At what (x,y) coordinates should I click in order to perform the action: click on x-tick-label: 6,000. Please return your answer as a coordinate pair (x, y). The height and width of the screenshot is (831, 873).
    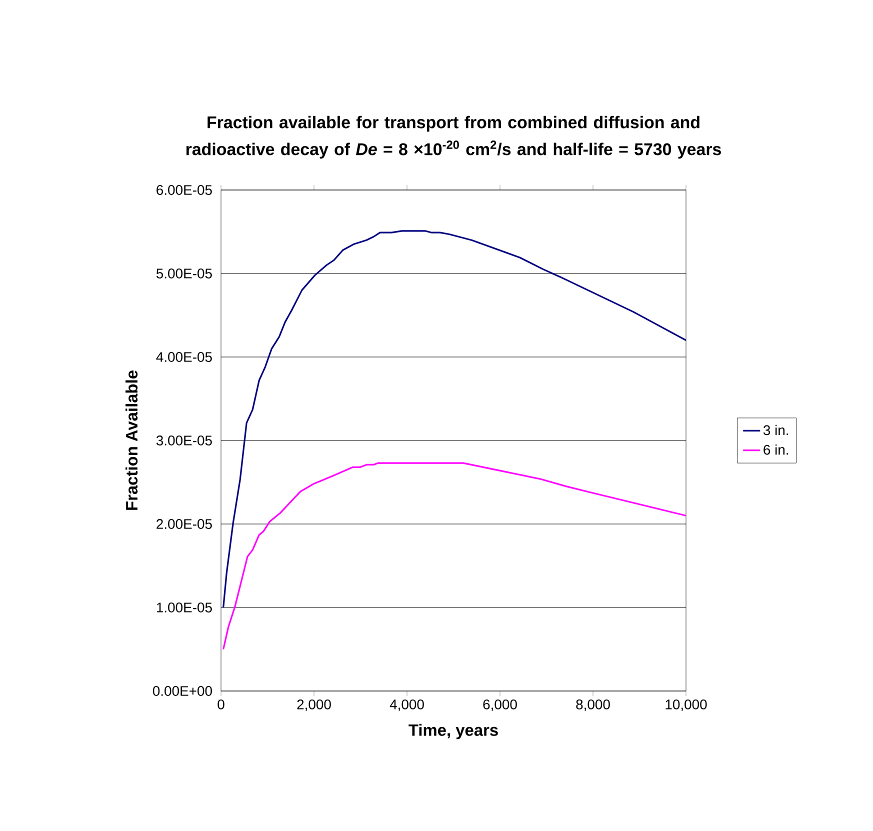
    Looking at the image, I should click on (500, 705).